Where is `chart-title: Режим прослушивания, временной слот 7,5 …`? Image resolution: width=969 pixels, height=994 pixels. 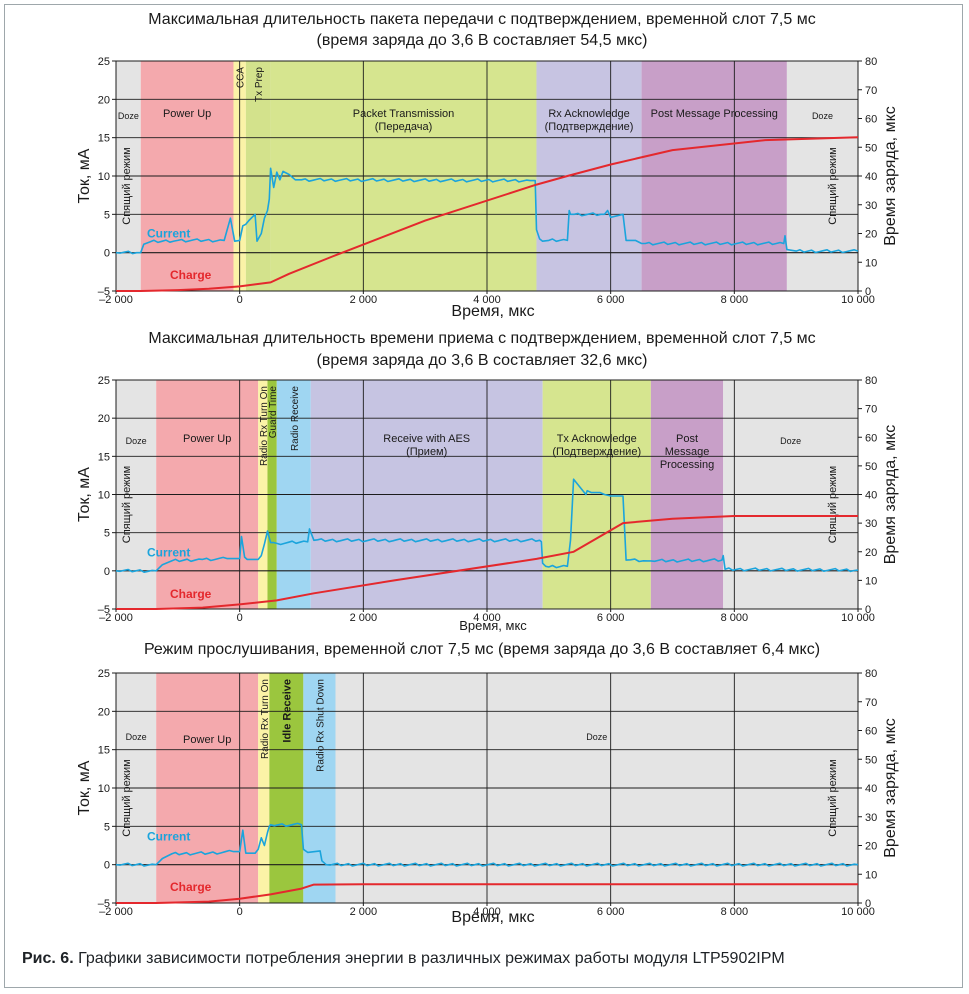 chart-title: Режим прослушивания, временной слот 7,5 … is located at coordinates (482, 649).